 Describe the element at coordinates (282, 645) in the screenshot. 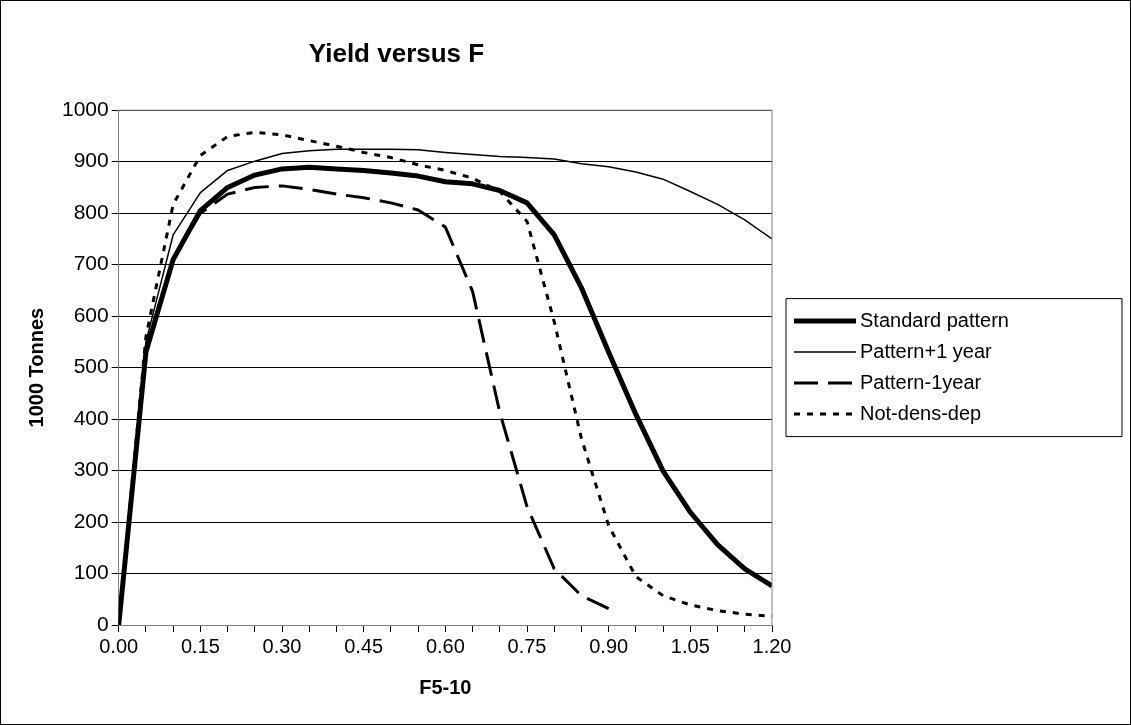

I see `x-tick-label: 0.30` at that location.